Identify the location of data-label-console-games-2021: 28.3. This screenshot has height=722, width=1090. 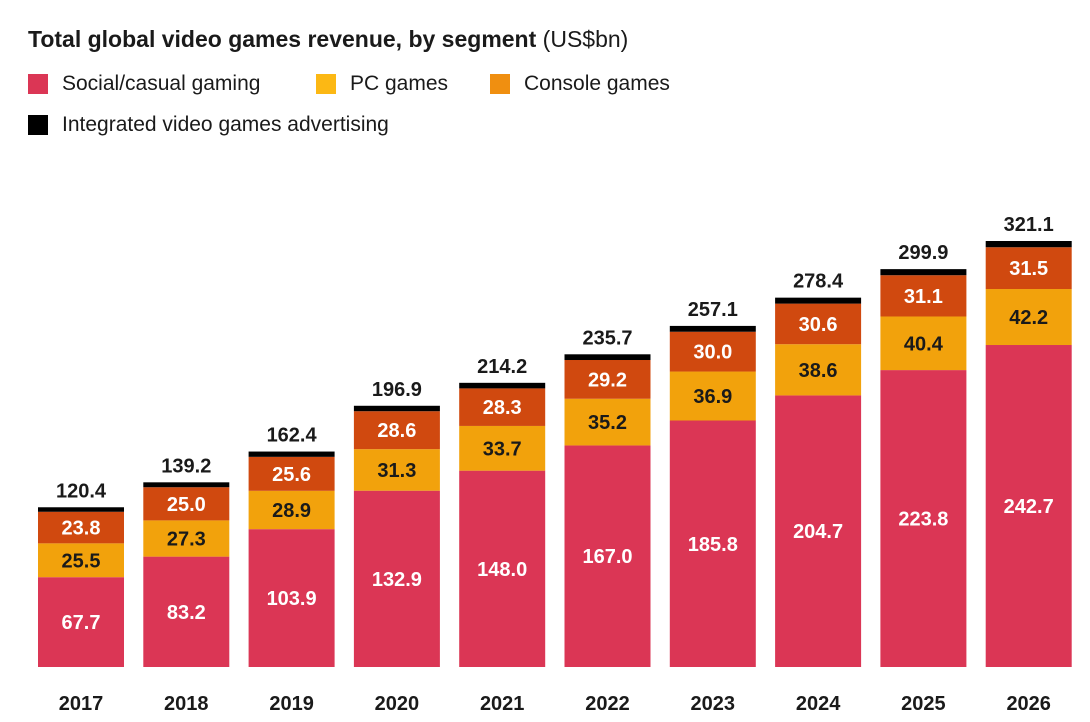
(502, 408).